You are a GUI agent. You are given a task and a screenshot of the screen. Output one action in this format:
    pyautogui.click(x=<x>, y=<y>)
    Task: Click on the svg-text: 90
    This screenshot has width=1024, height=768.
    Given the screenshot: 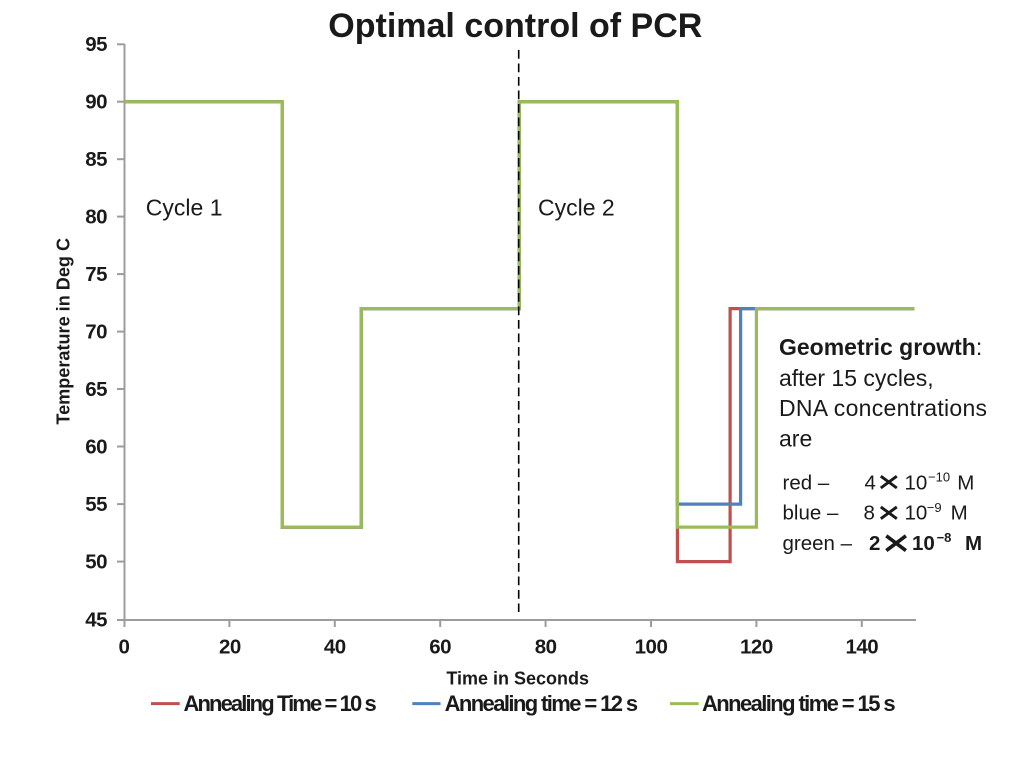 What is the action you would take?
    pyautogui.click(x=96, y=102)
    